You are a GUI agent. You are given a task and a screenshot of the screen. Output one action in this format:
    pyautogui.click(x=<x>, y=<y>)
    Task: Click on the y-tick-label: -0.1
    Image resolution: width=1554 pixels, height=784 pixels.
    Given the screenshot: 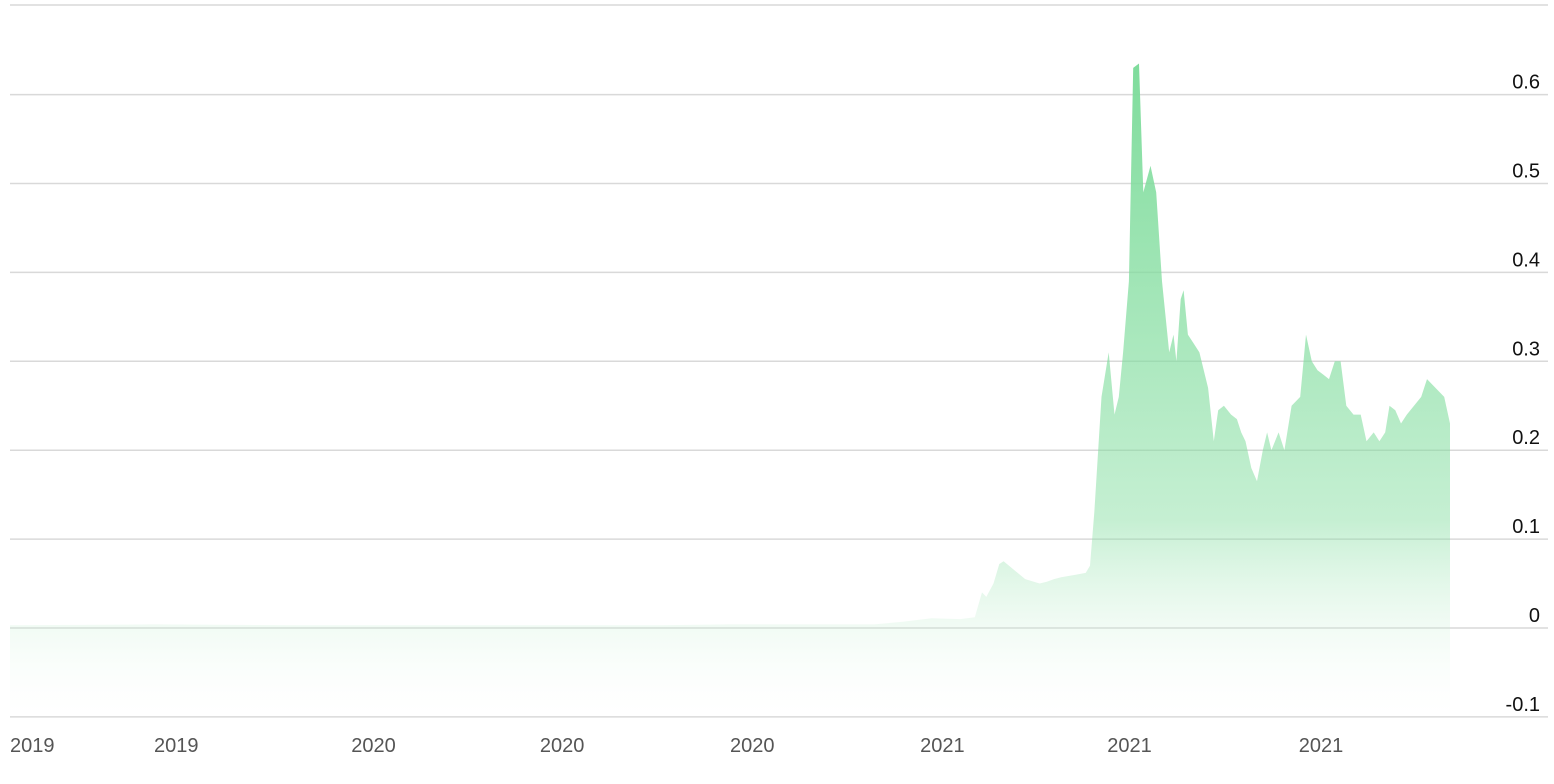 What is the action you would take?
    pyautogui.click(x=1523, y=705)
    